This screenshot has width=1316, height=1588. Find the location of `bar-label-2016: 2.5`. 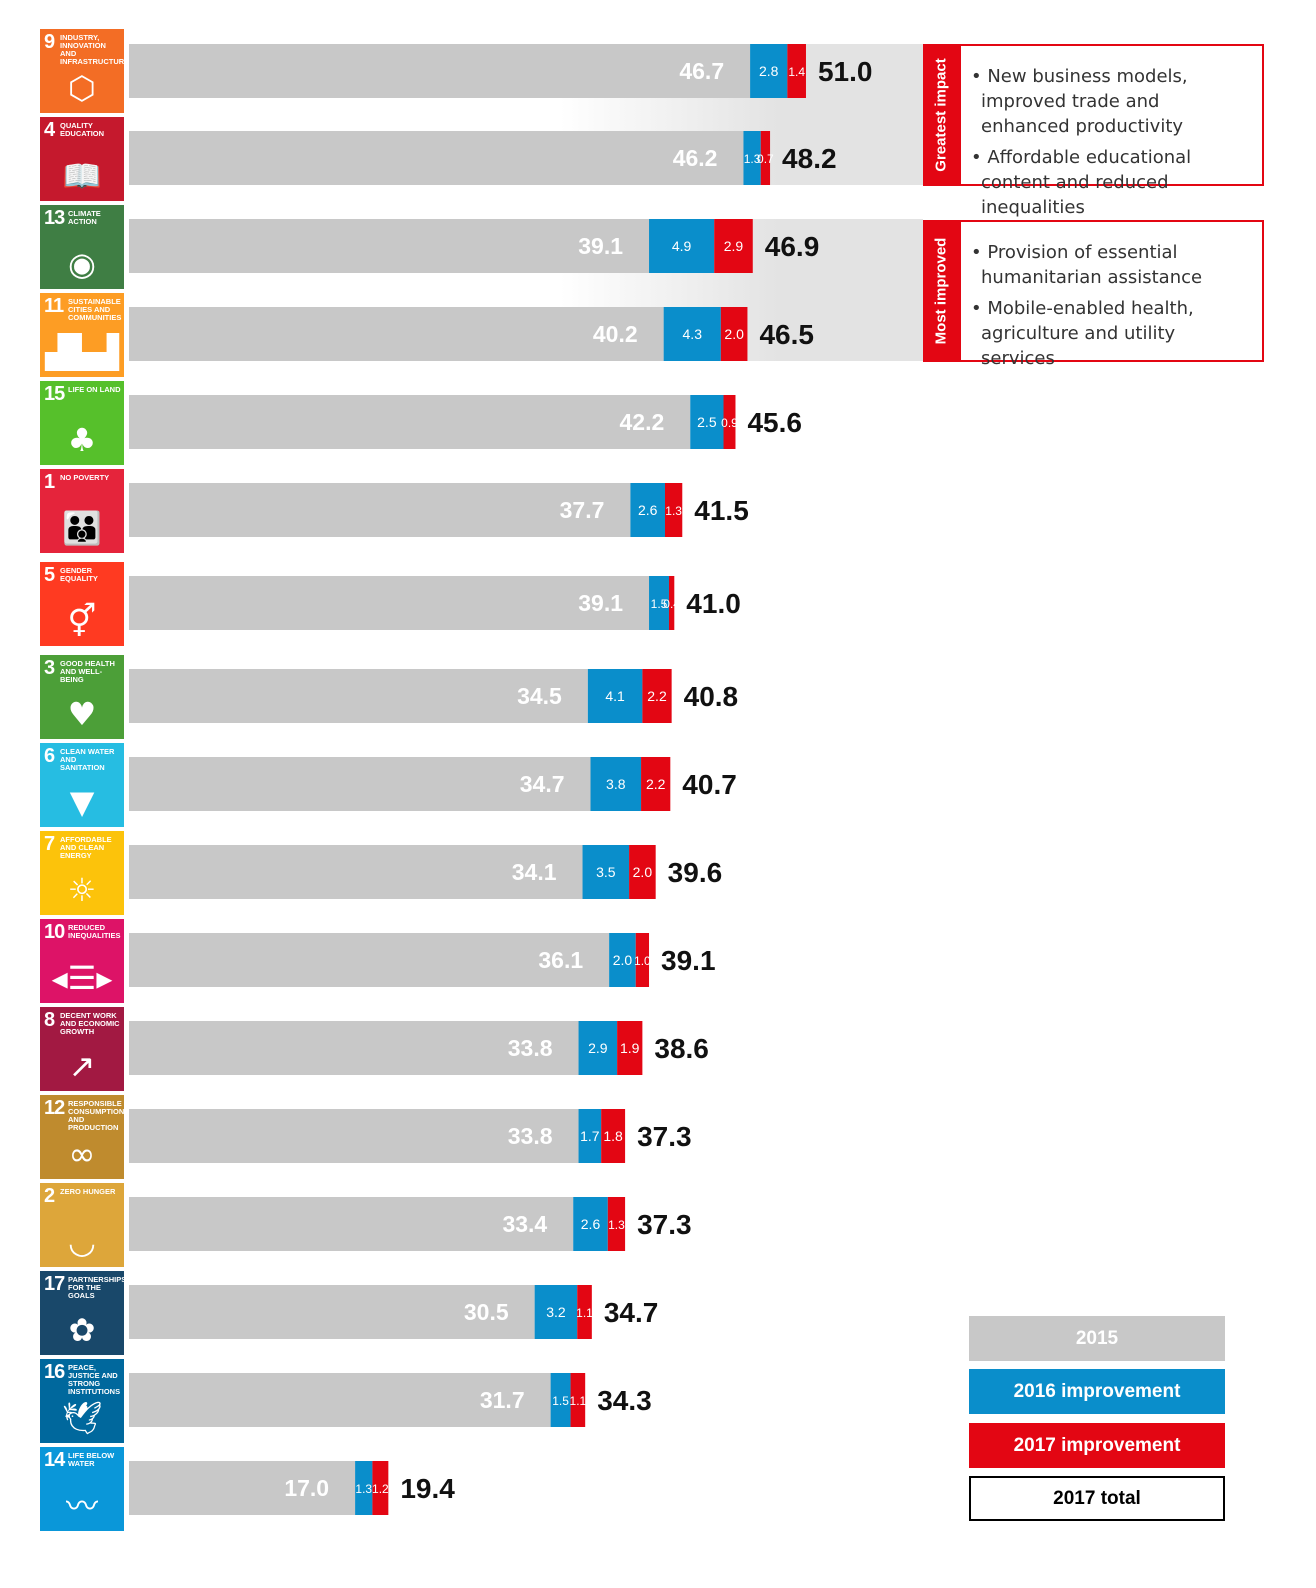

bar-label-2016: 2.5 is located at coordinates (707, 422).